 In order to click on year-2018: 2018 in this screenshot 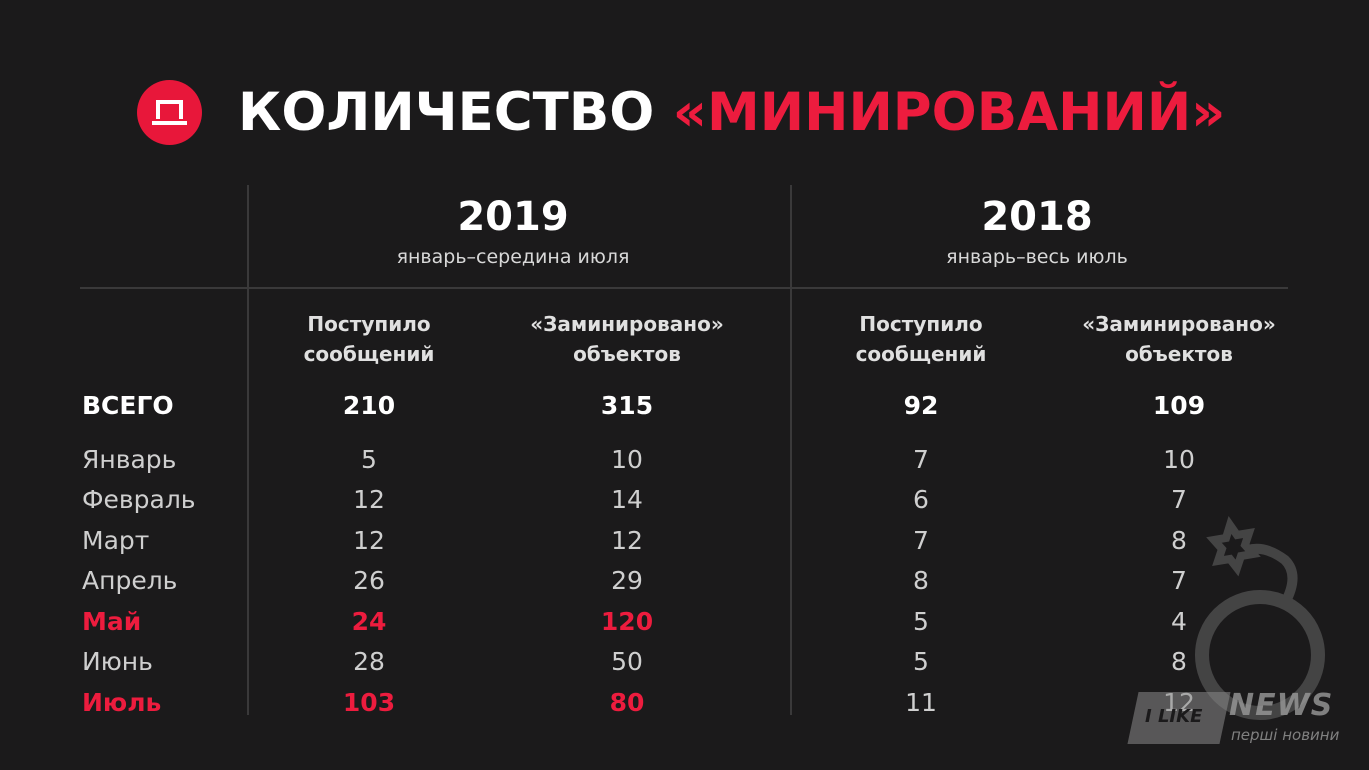, I will do `click(1037, 217)`.